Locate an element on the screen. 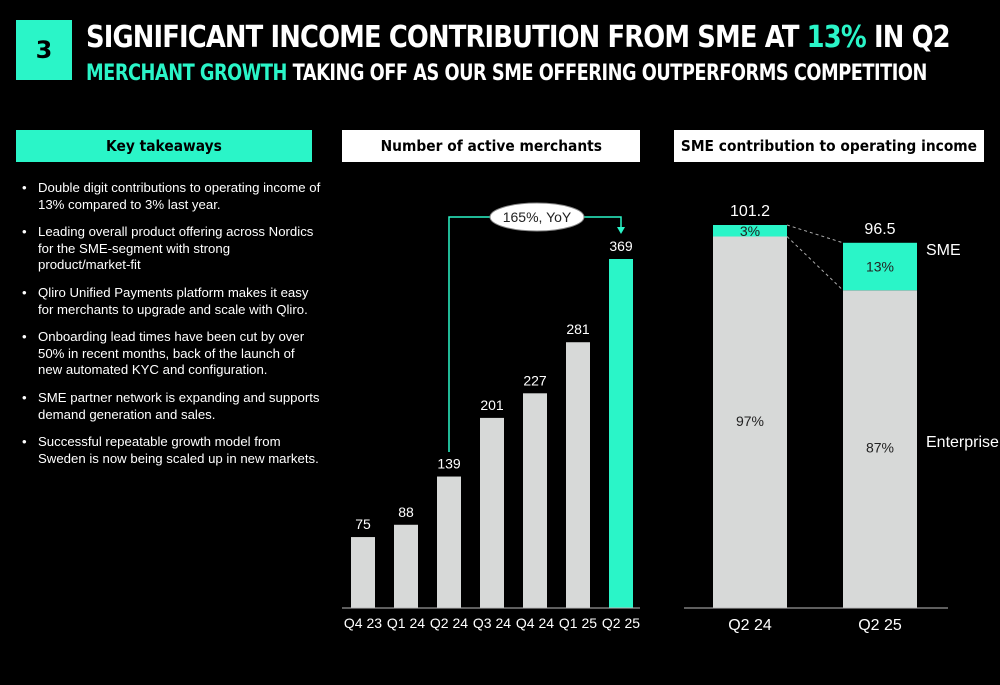  sme-share-label: 13% is located at coordinates (880, 267).